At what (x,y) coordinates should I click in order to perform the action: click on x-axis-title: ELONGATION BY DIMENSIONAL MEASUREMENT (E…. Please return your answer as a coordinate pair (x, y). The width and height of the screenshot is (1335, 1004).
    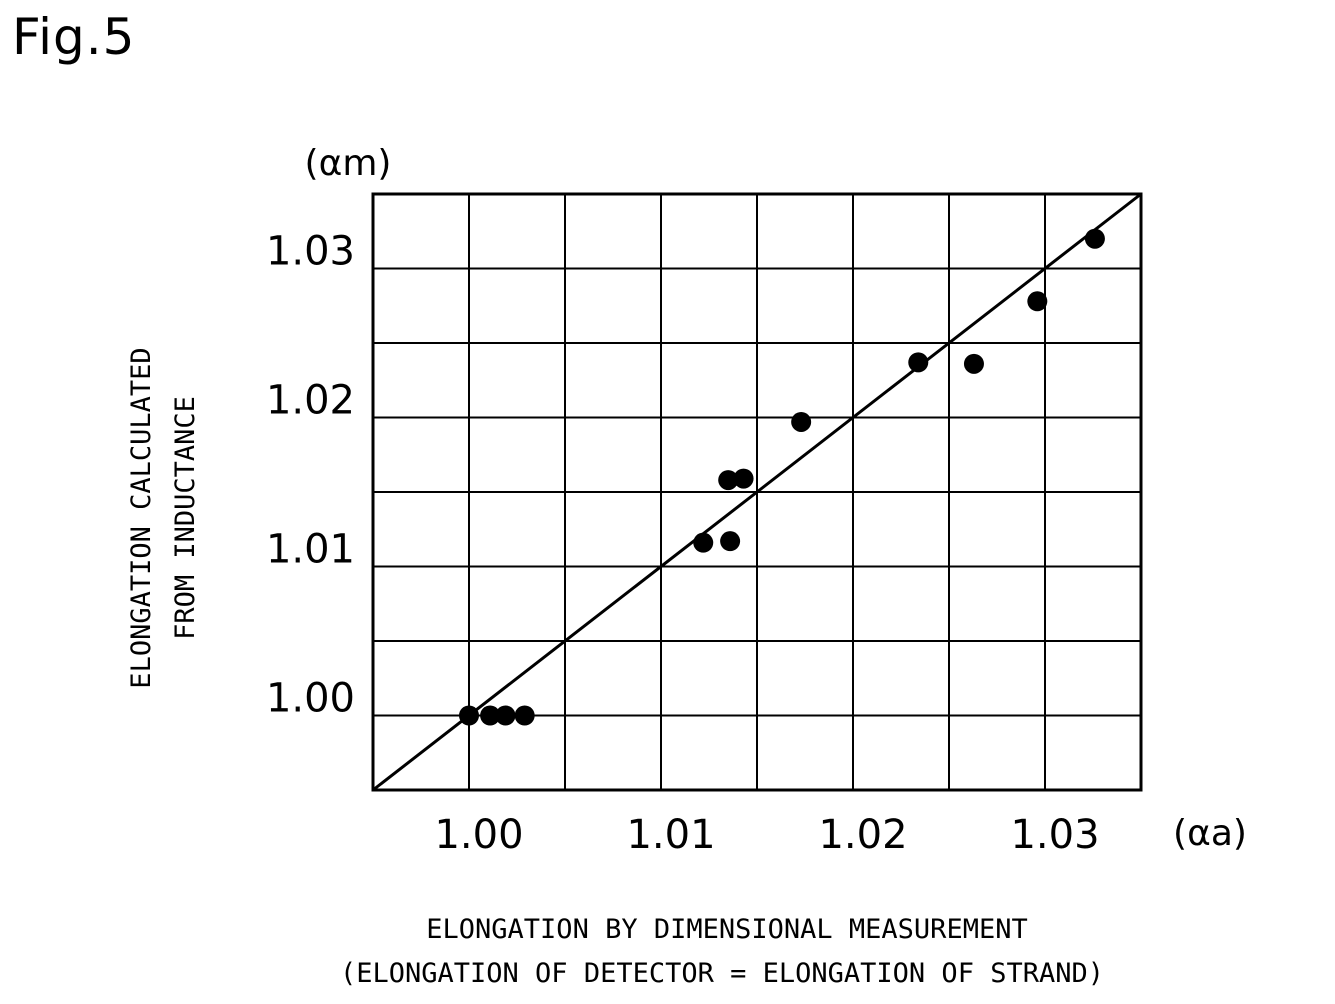
    Looking at the image, I should click on (722, 951).